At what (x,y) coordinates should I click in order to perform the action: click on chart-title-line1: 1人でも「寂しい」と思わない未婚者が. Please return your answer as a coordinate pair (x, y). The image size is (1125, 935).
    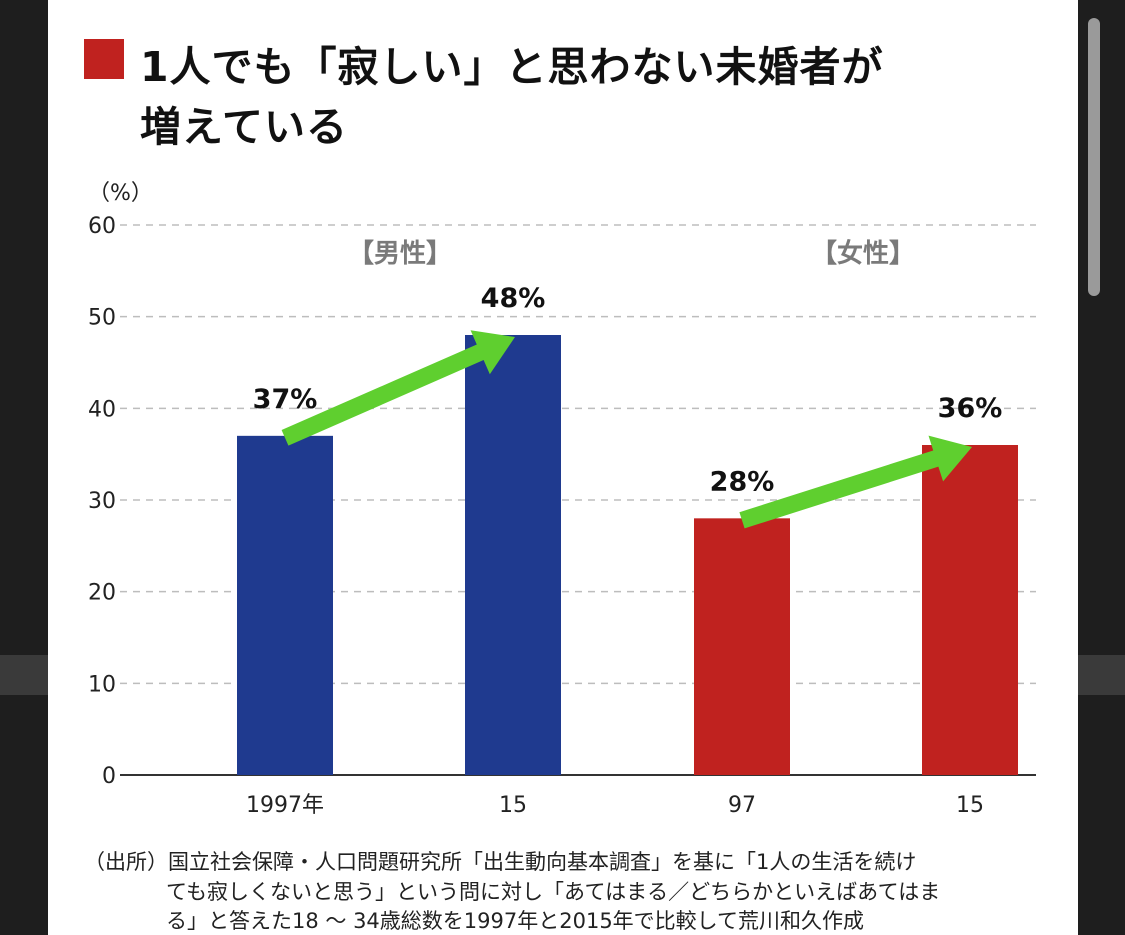
    Looking at the image, I should click on (512, 67).